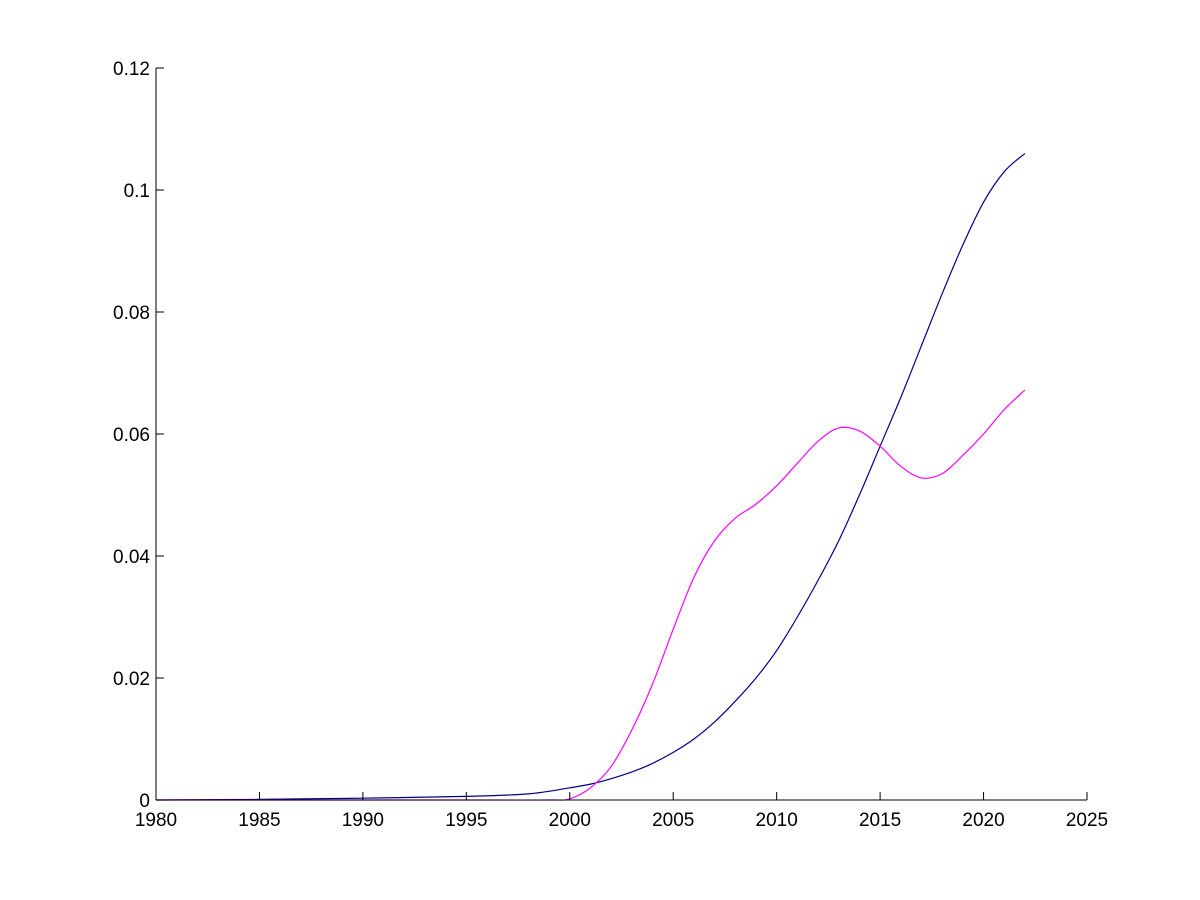  I want to click on x-tick-label: 1980, so click(156, 820).